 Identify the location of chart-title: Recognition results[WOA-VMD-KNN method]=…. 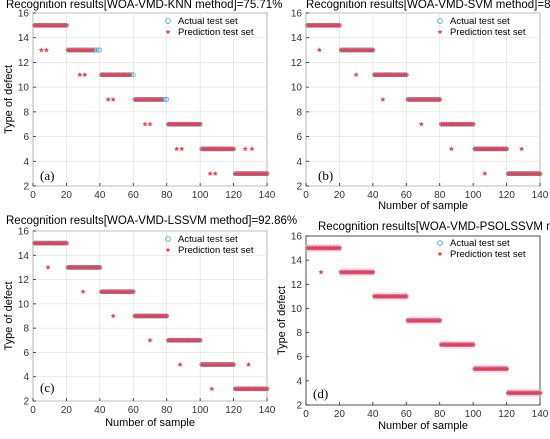
(144, 5).